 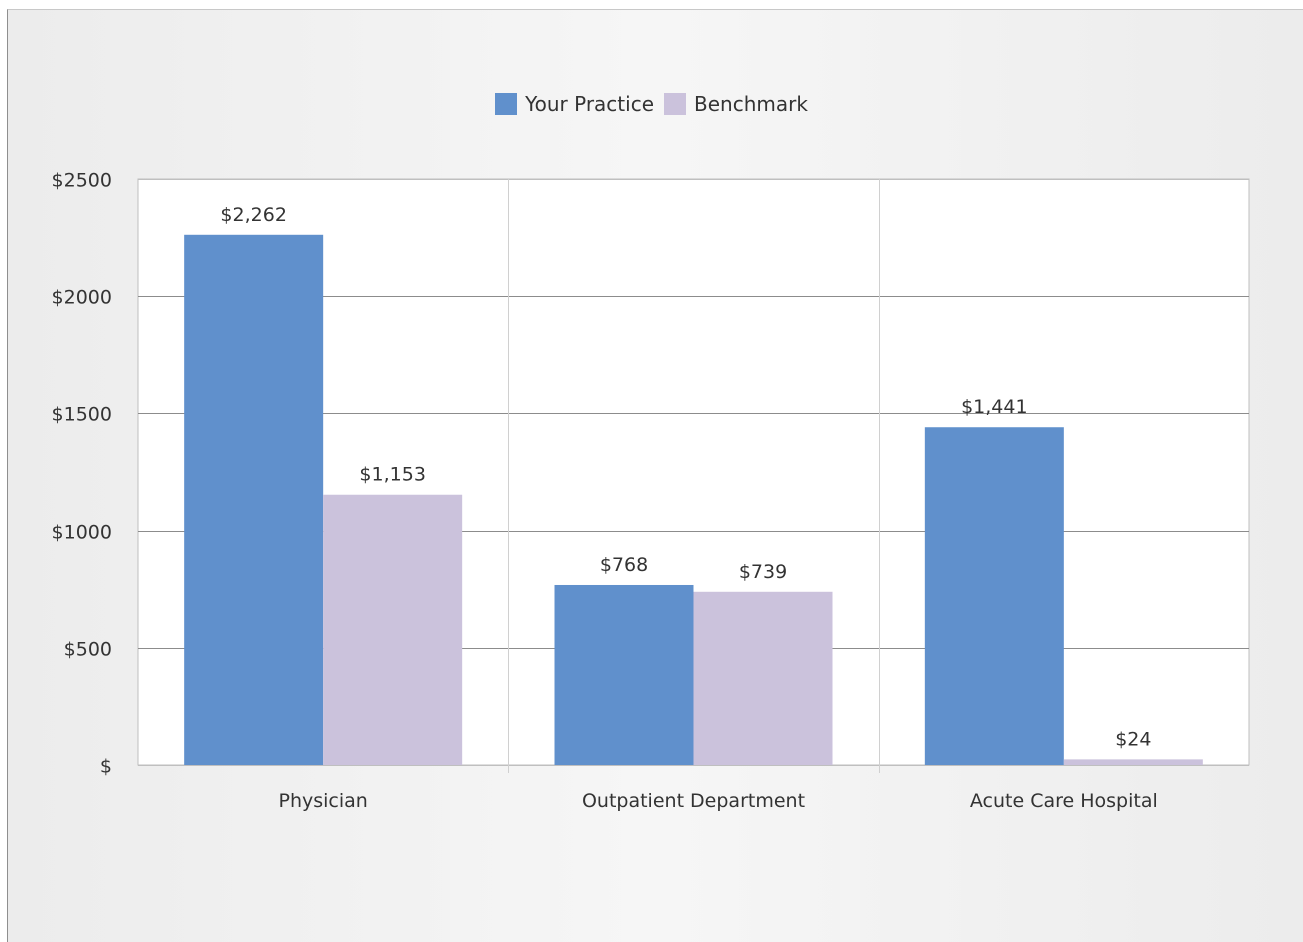 What do you see at coordinates (82, 298) in the screenshot?
I see `y-tick-label: $2000` at bounding box center [82, 298].